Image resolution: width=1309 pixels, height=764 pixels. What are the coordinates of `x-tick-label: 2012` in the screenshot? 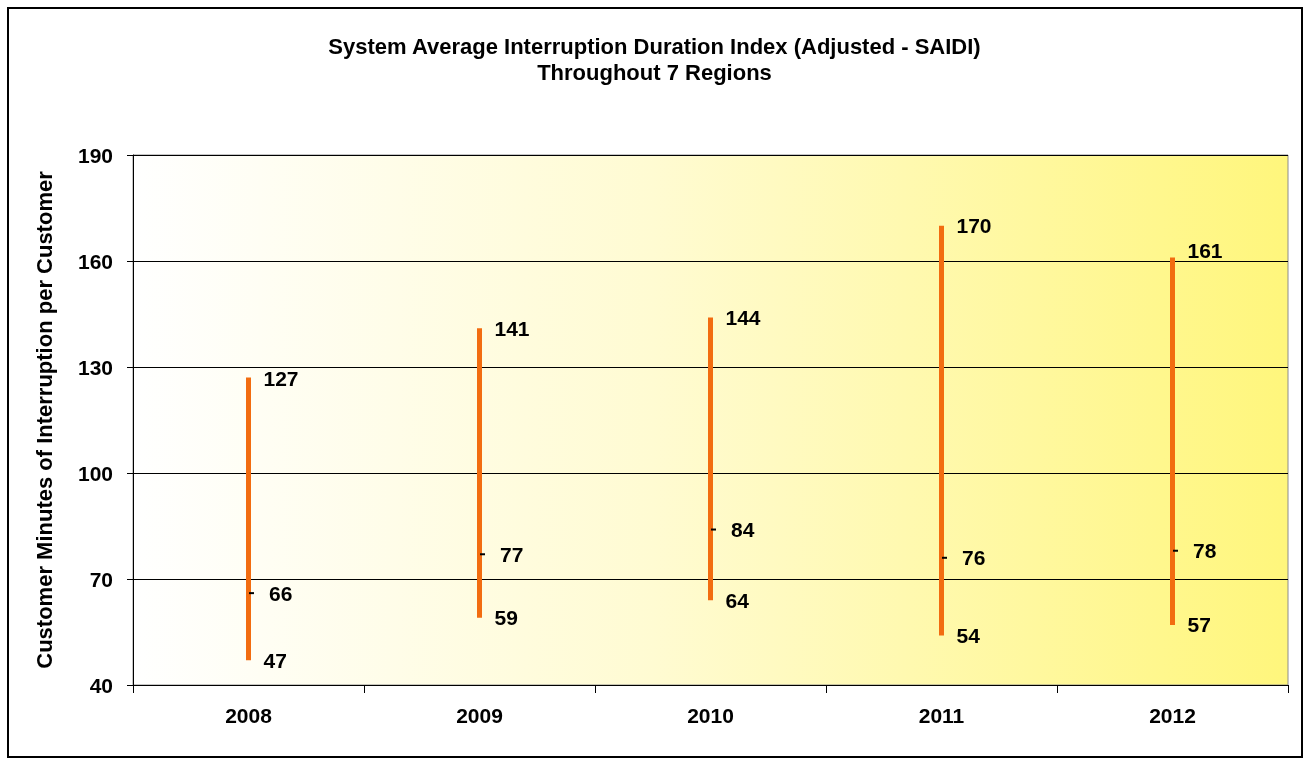 It's located at (1172, 715).